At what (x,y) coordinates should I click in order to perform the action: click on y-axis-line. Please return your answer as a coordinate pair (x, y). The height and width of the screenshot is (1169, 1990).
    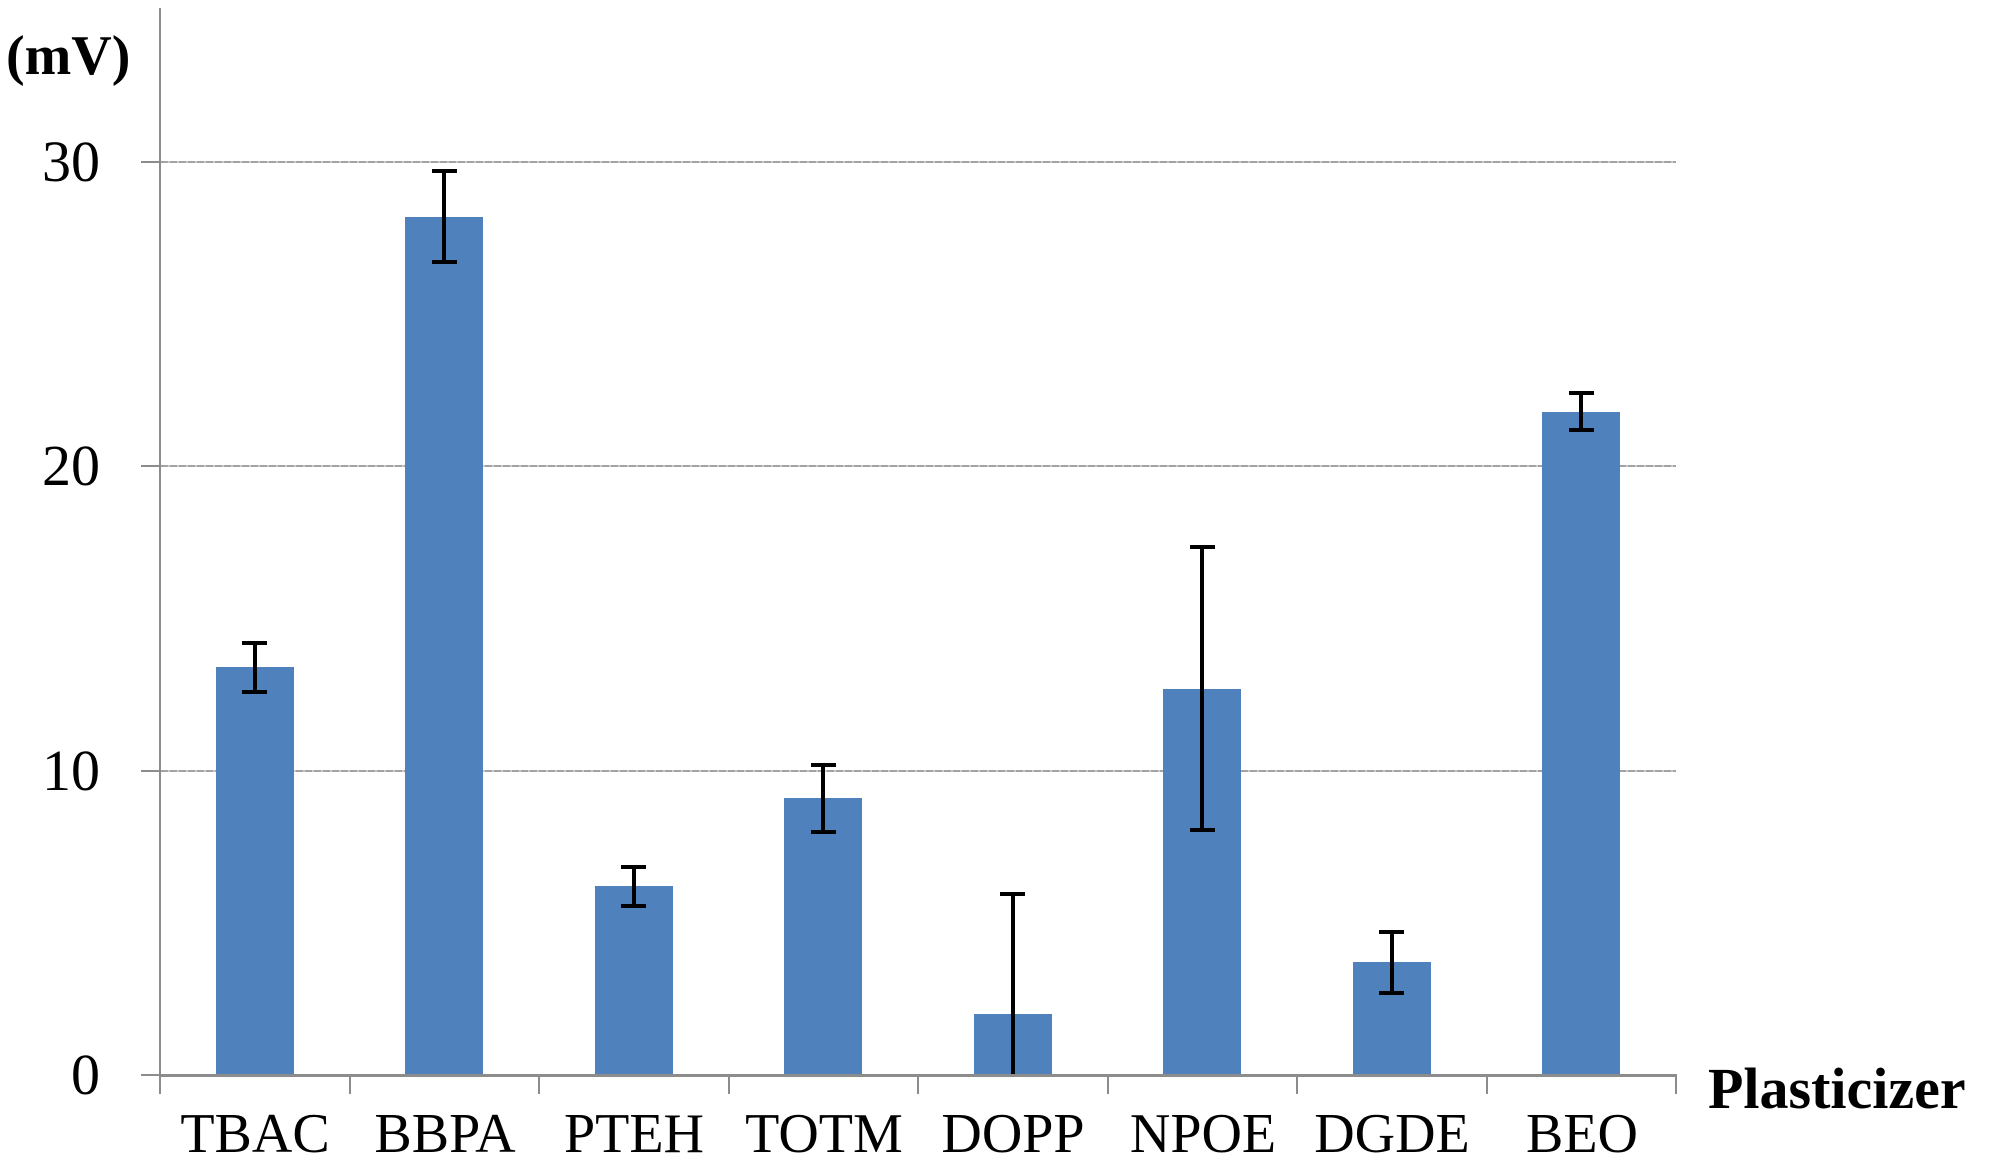
    Looking at the image, I should click on (160, 551).